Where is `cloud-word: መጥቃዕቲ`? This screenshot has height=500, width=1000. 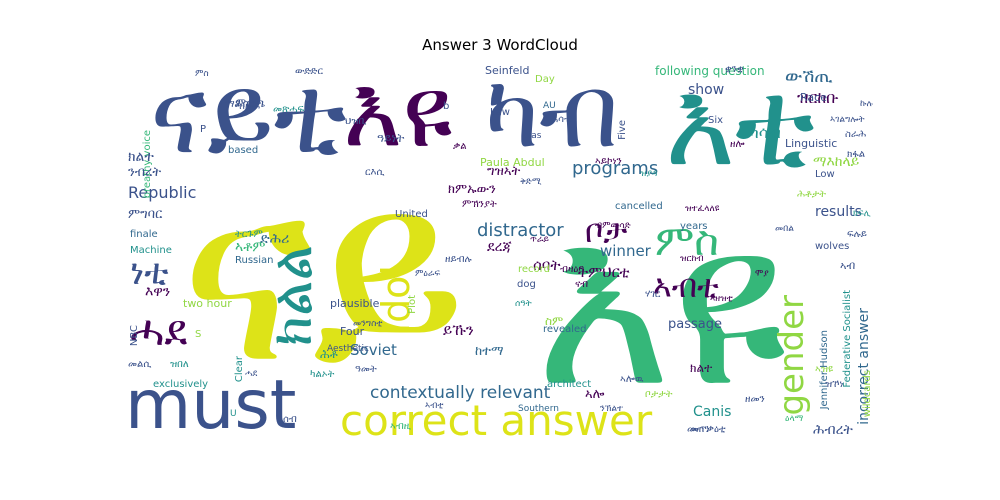
cloud-word: መጥቃዕቲ is located at coordinates (708, 429).